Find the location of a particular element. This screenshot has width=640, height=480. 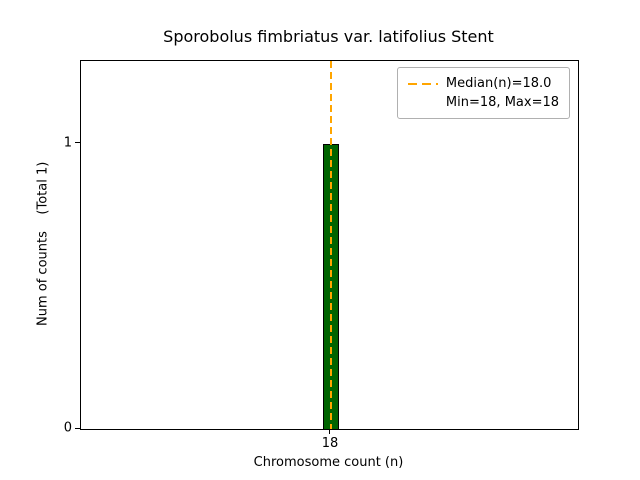

median-line is located at coordinates (330, 245).